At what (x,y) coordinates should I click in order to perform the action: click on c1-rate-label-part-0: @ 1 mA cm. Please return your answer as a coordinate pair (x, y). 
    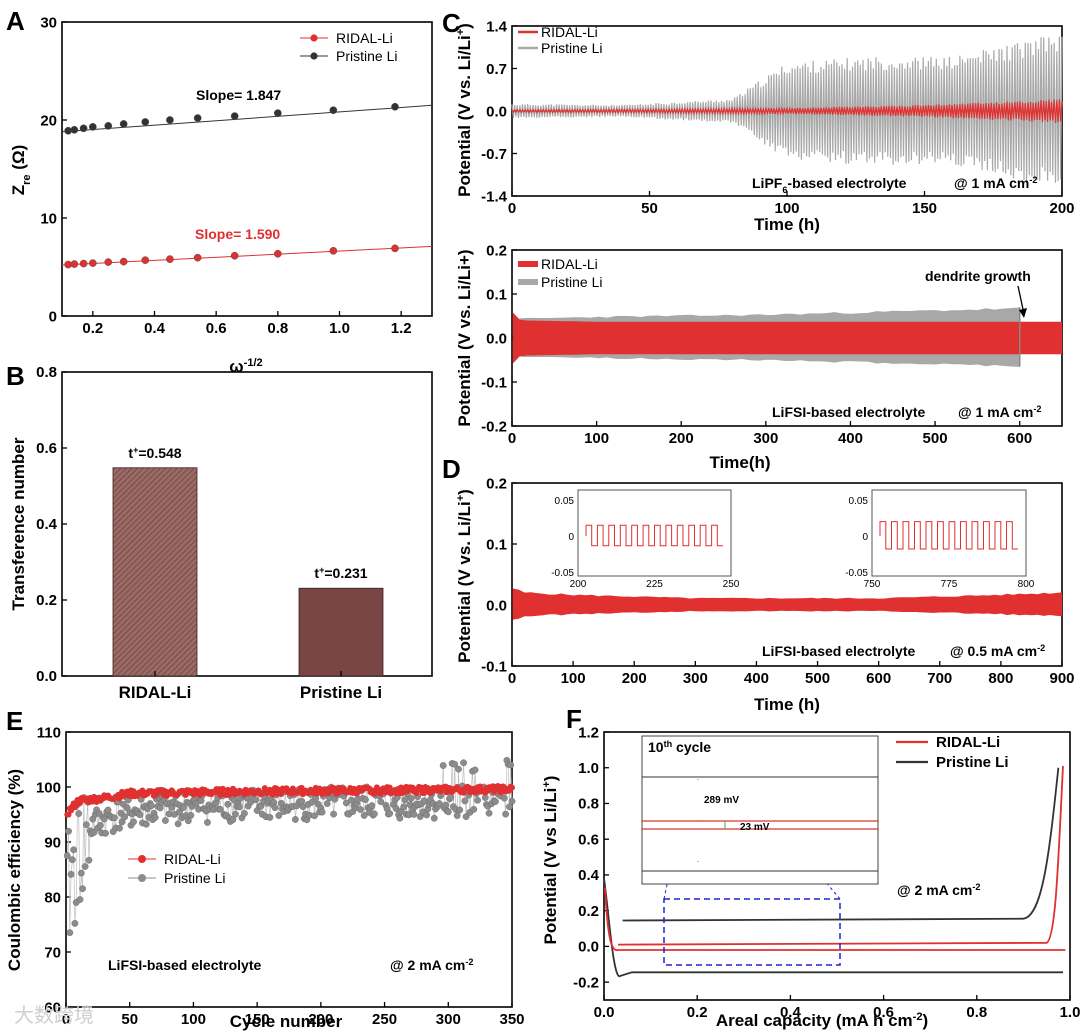
    Looking at the image, I should click on (991, 183).